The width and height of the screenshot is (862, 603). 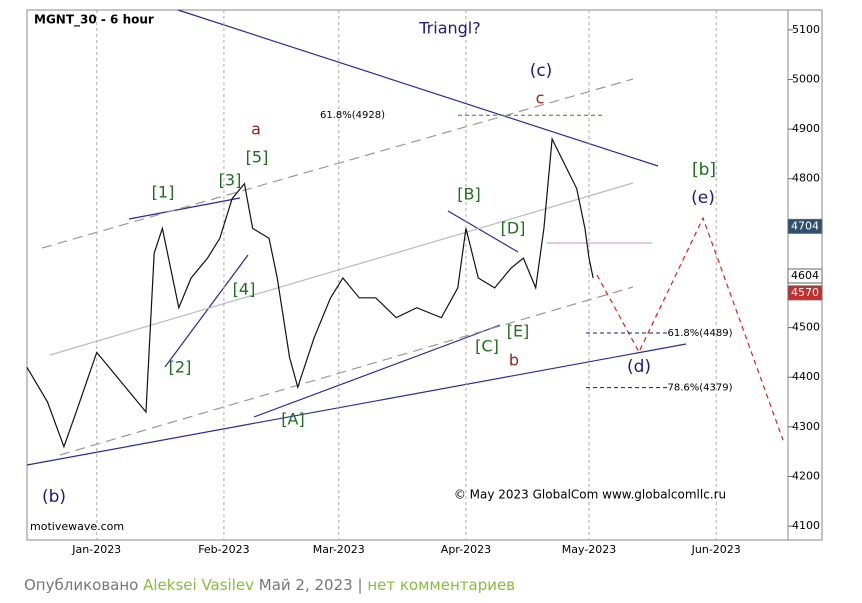 What do you see at coordinates (806, 376) in the screenshot?
I see `y-tick-label: 4400` at bounding box center [806, 376].